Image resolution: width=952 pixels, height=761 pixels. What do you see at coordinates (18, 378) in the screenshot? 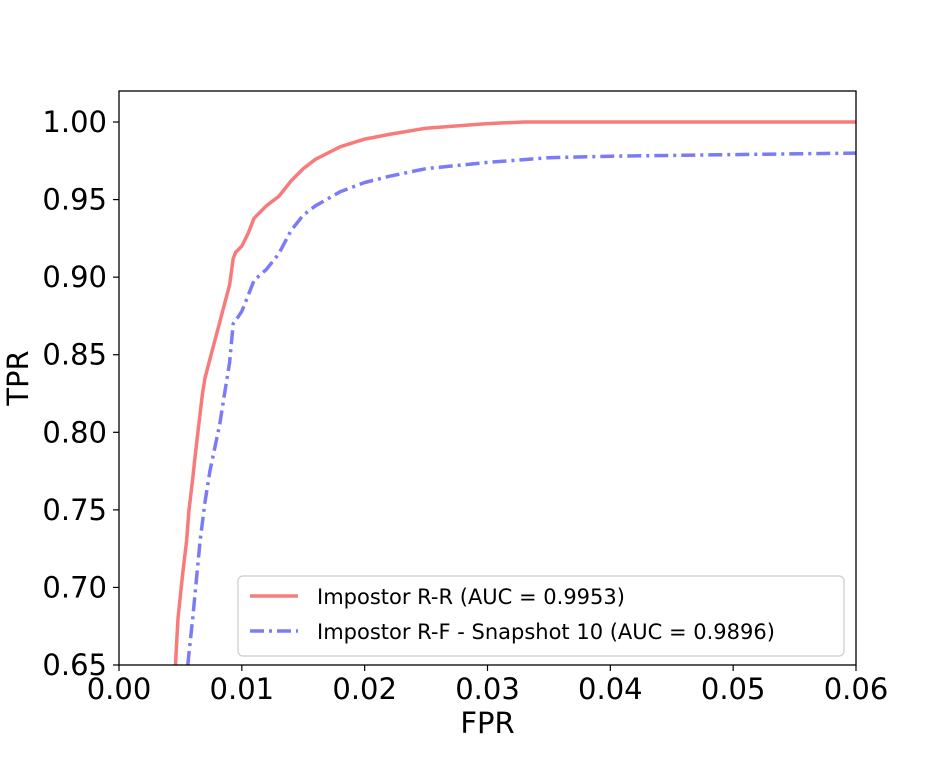
I see `y-axis-label: TPR` at bounding box center [18, 378].